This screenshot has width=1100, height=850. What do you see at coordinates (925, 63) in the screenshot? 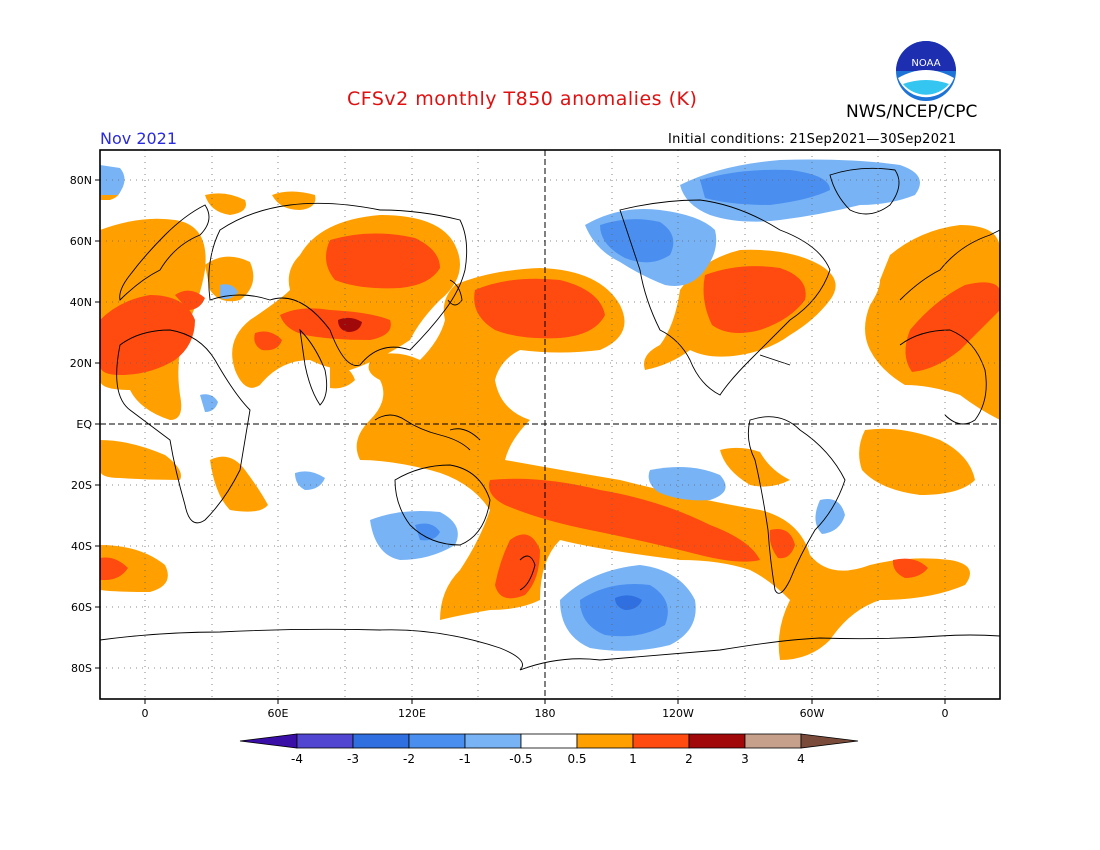
I see `noaa-logo-text: NOAA` at bounding box center [925, 63].